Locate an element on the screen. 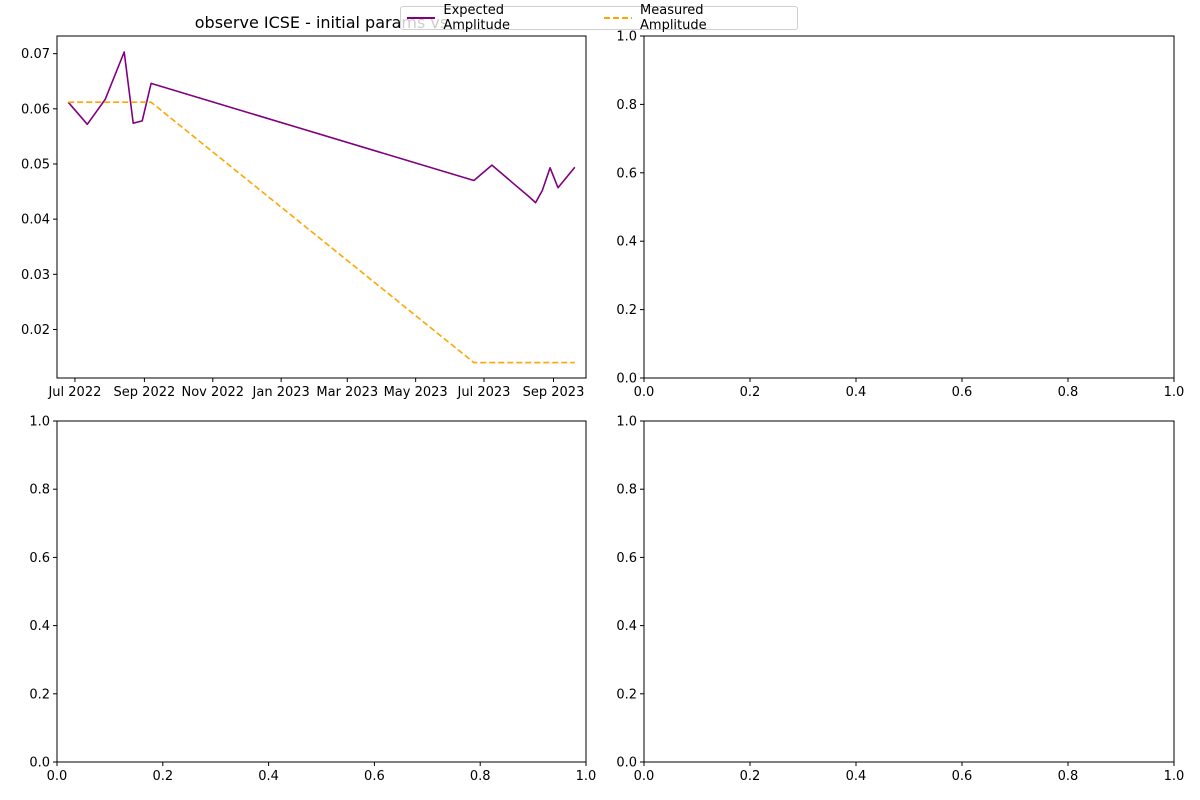 This screenshot has width=1200, height=800. x-tick-label: Jul 2022 is located at coordinates (74, 392).